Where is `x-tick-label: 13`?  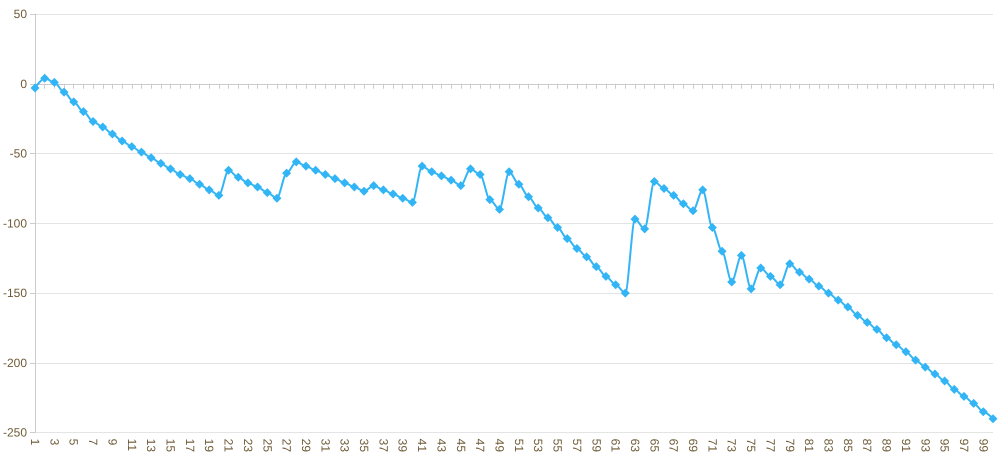 x-tick-label: 13 is located at coordinates (151, 445).